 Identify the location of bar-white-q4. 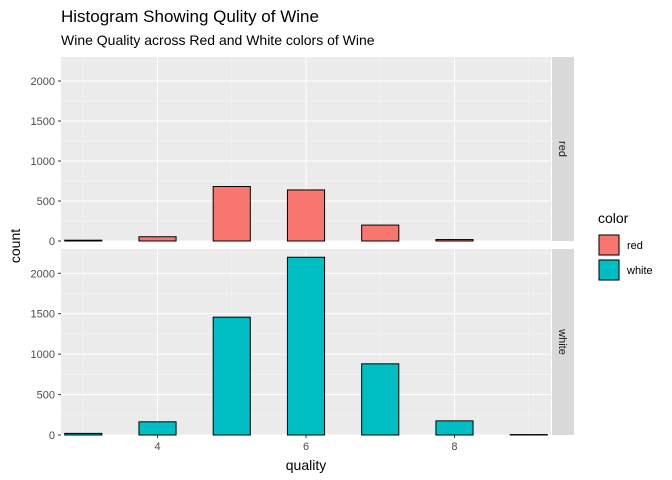
(157, 428).